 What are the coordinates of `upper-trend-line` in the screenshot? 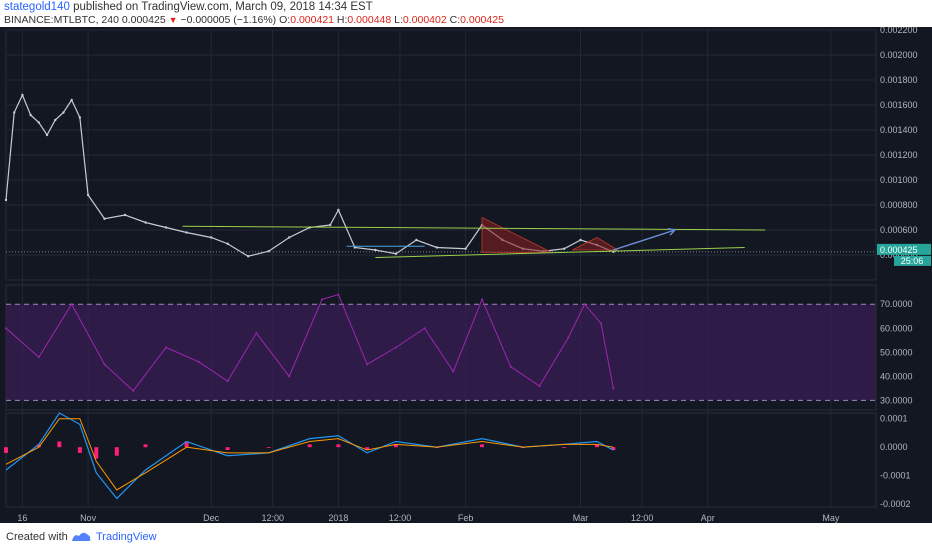 It's located at (474, 228).